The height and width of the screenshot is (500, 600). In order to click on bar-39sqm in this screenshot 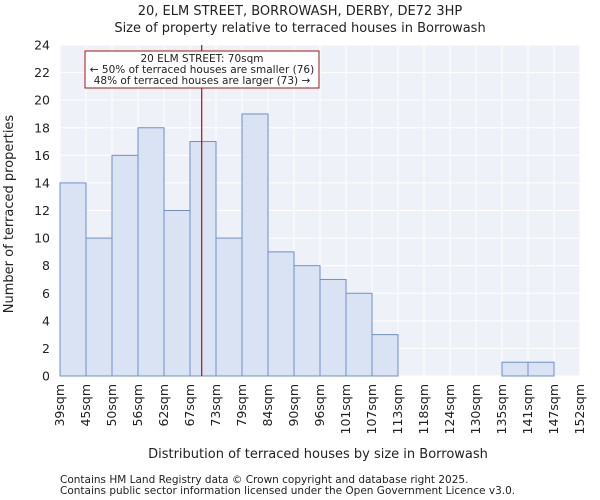, I will do `click(73, 279)`.